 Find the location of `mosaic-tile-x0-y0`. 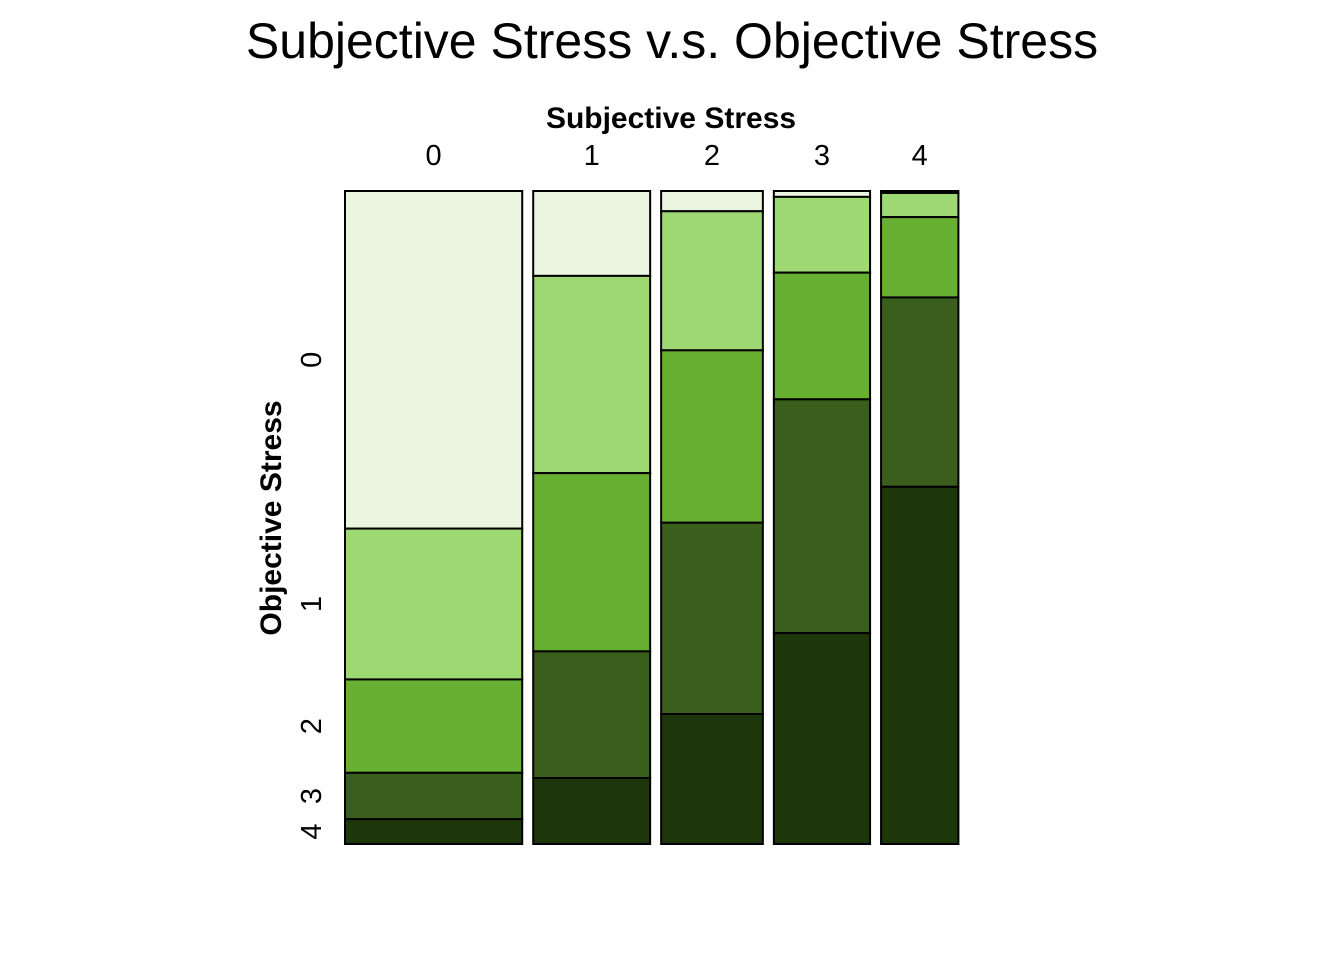

mosaic-tile-x0-y0 is located at coordinates (434, 360).